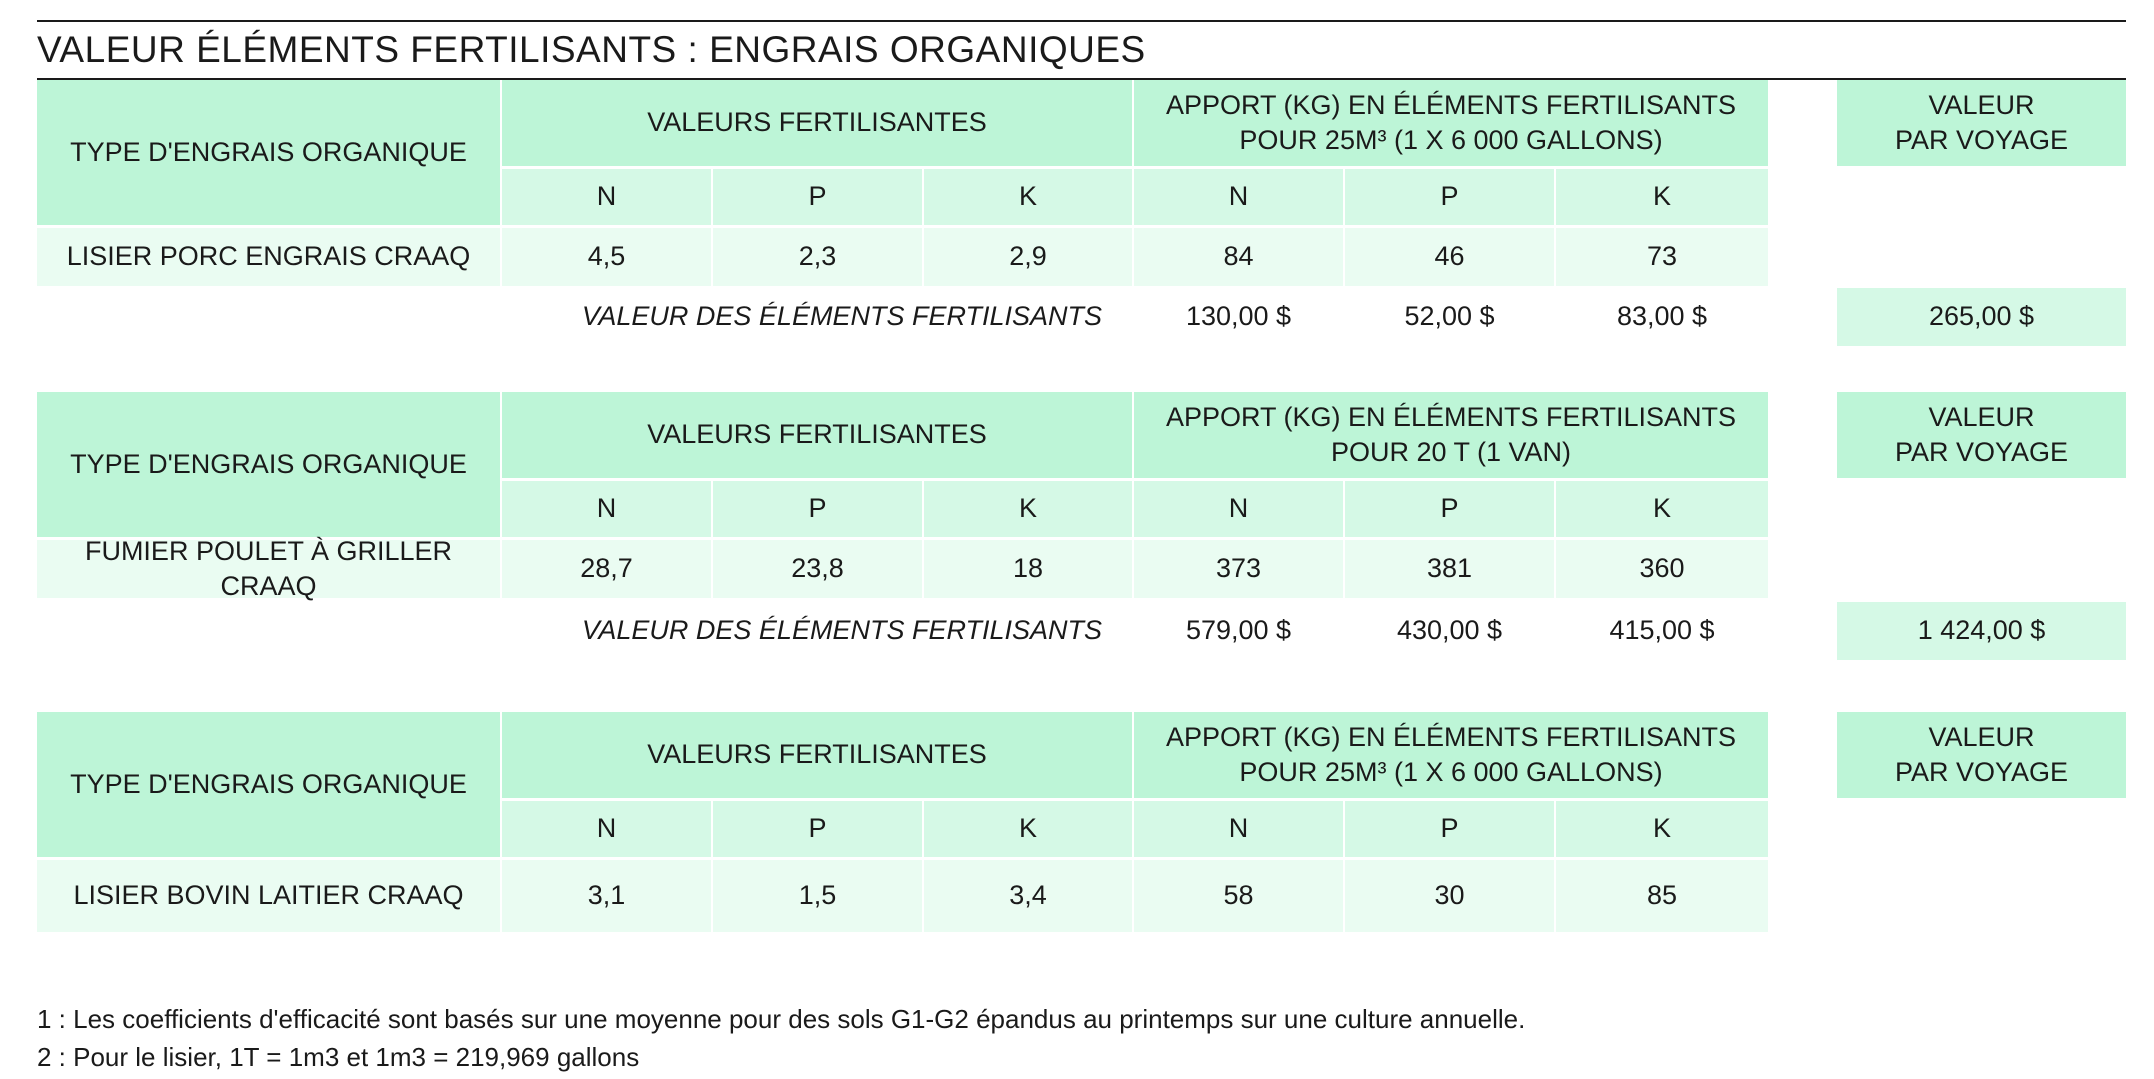 The height and width of the screenshot is (1079, 2154). What do you see at coordinates (606, 257) in the screenshot?
I see `row-value: 4,5` at bounding box center [606, 257].